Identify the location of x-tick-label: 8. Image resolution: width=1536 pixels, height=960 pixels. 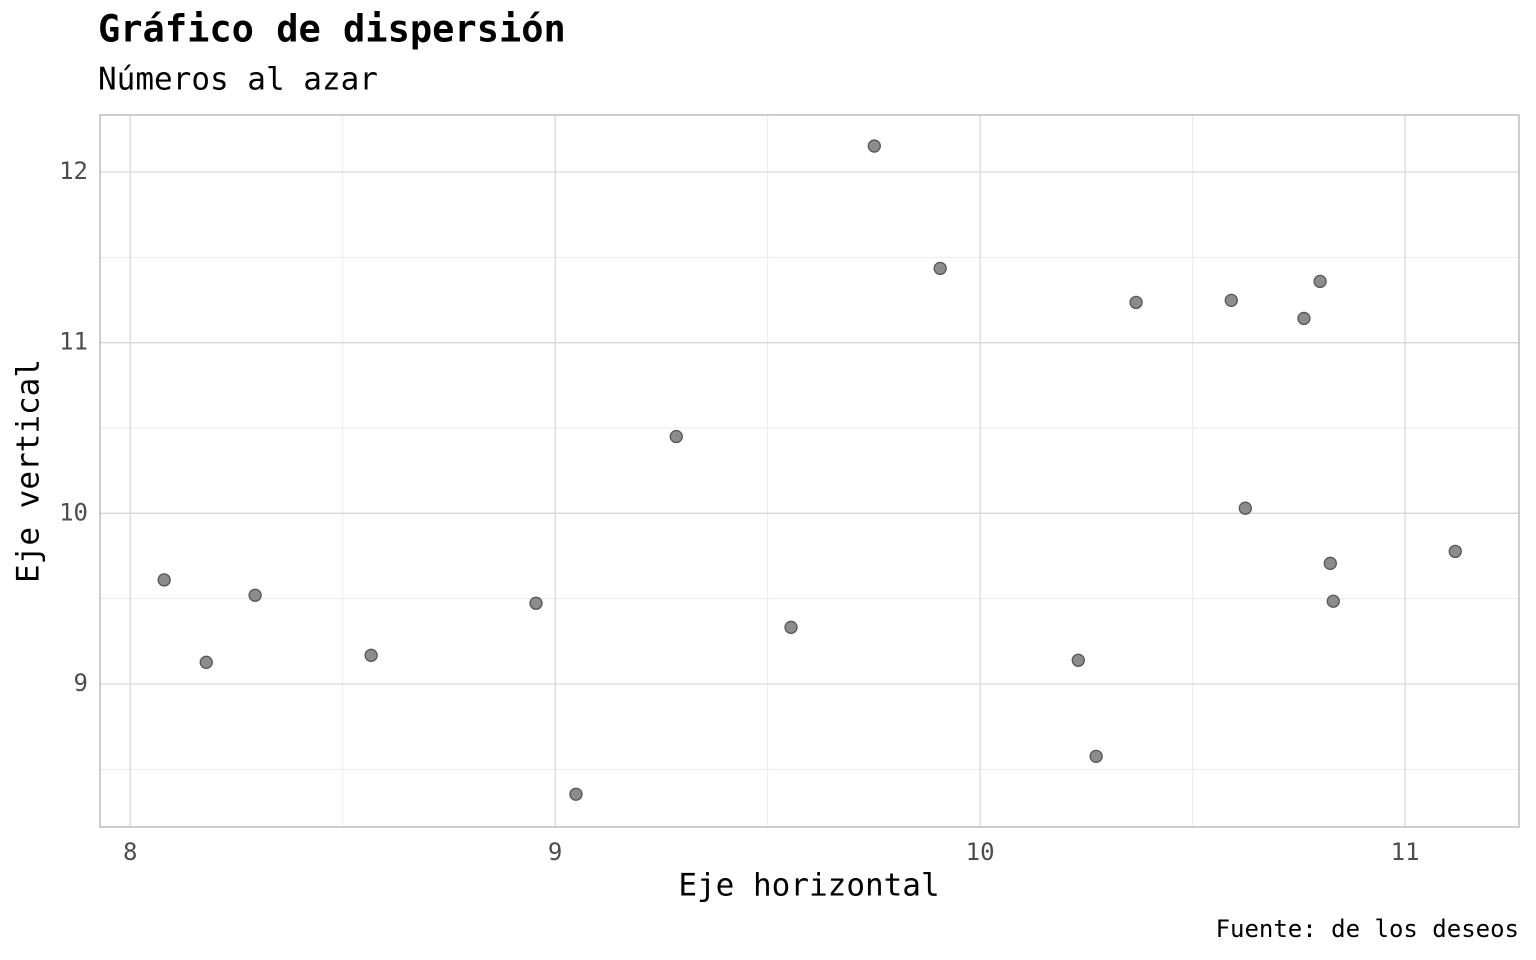
(130, 852).